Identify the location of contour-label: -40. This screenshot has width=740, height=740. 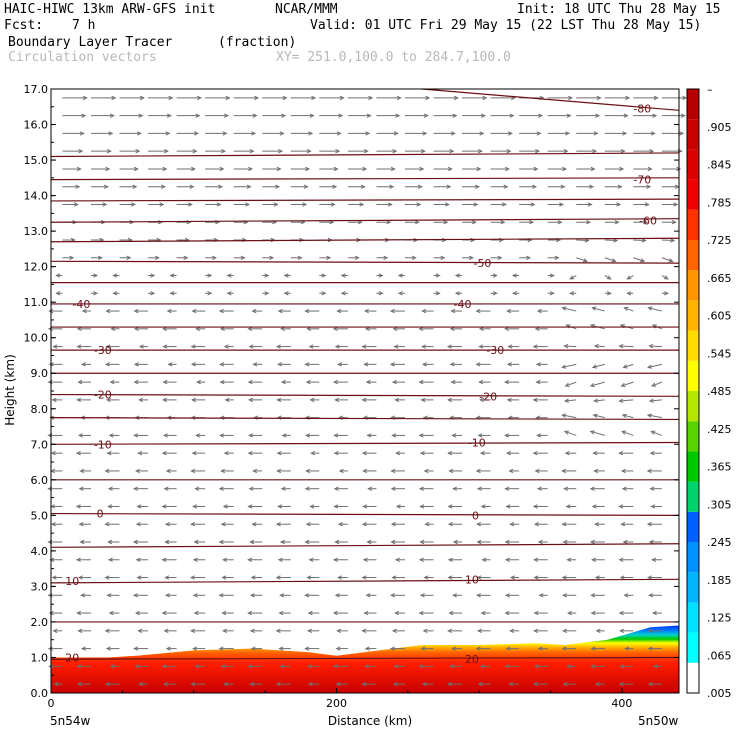
(462, 304).